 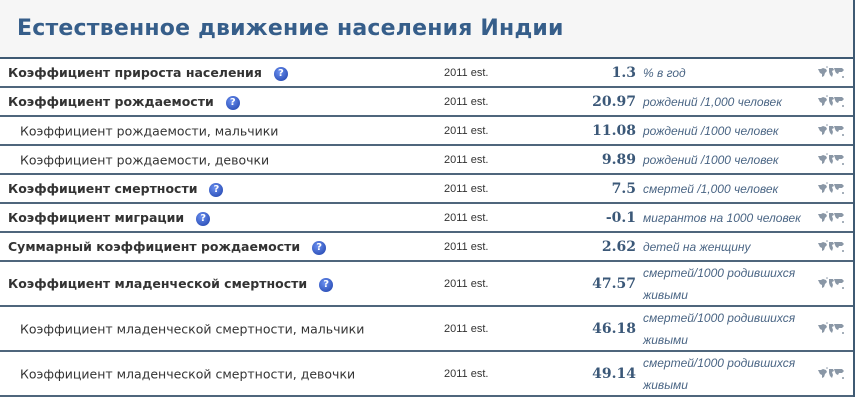 I want to click on row-label-link: Коэффициент рождаемости, девочки, so click(x=145, y=159).